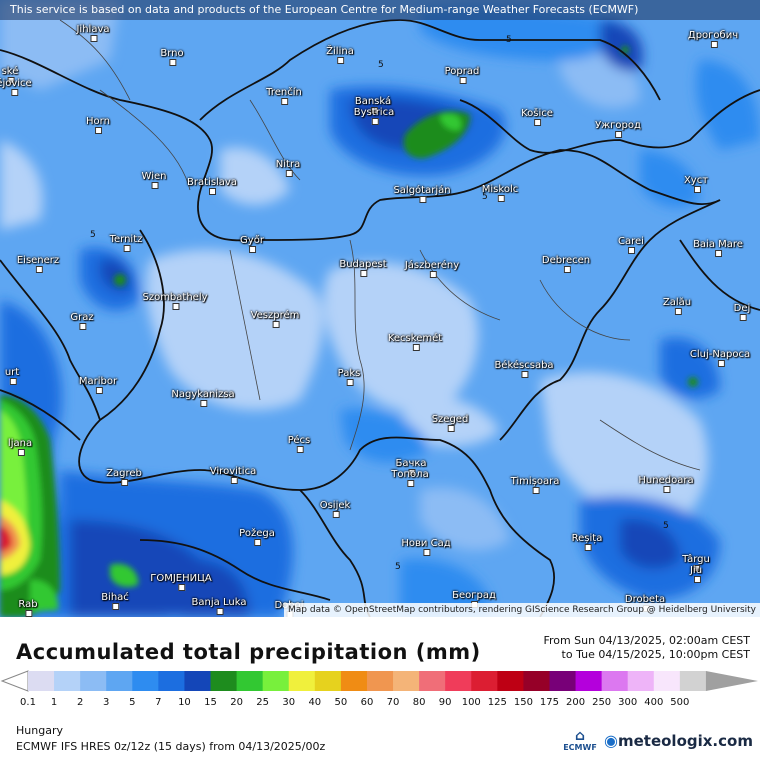  I want to click on scale-tick-label: 2, so click(80, 702).